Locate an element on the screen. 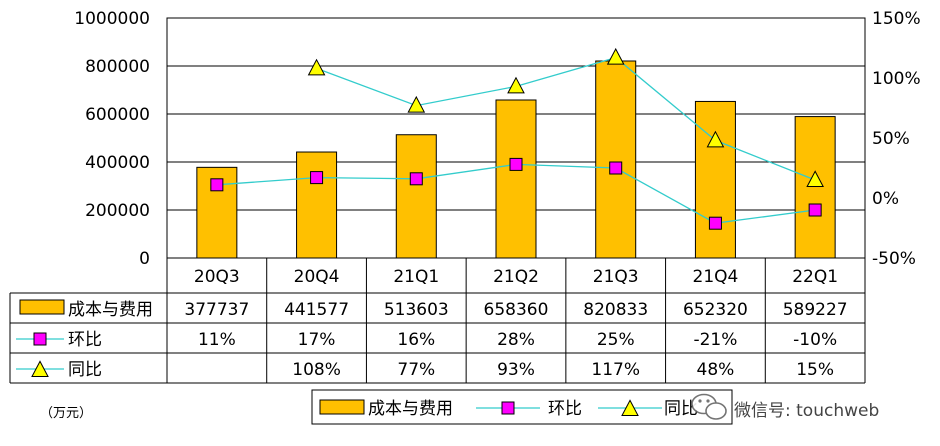  table-cell: 441577 is located at coordinates (316, 310).